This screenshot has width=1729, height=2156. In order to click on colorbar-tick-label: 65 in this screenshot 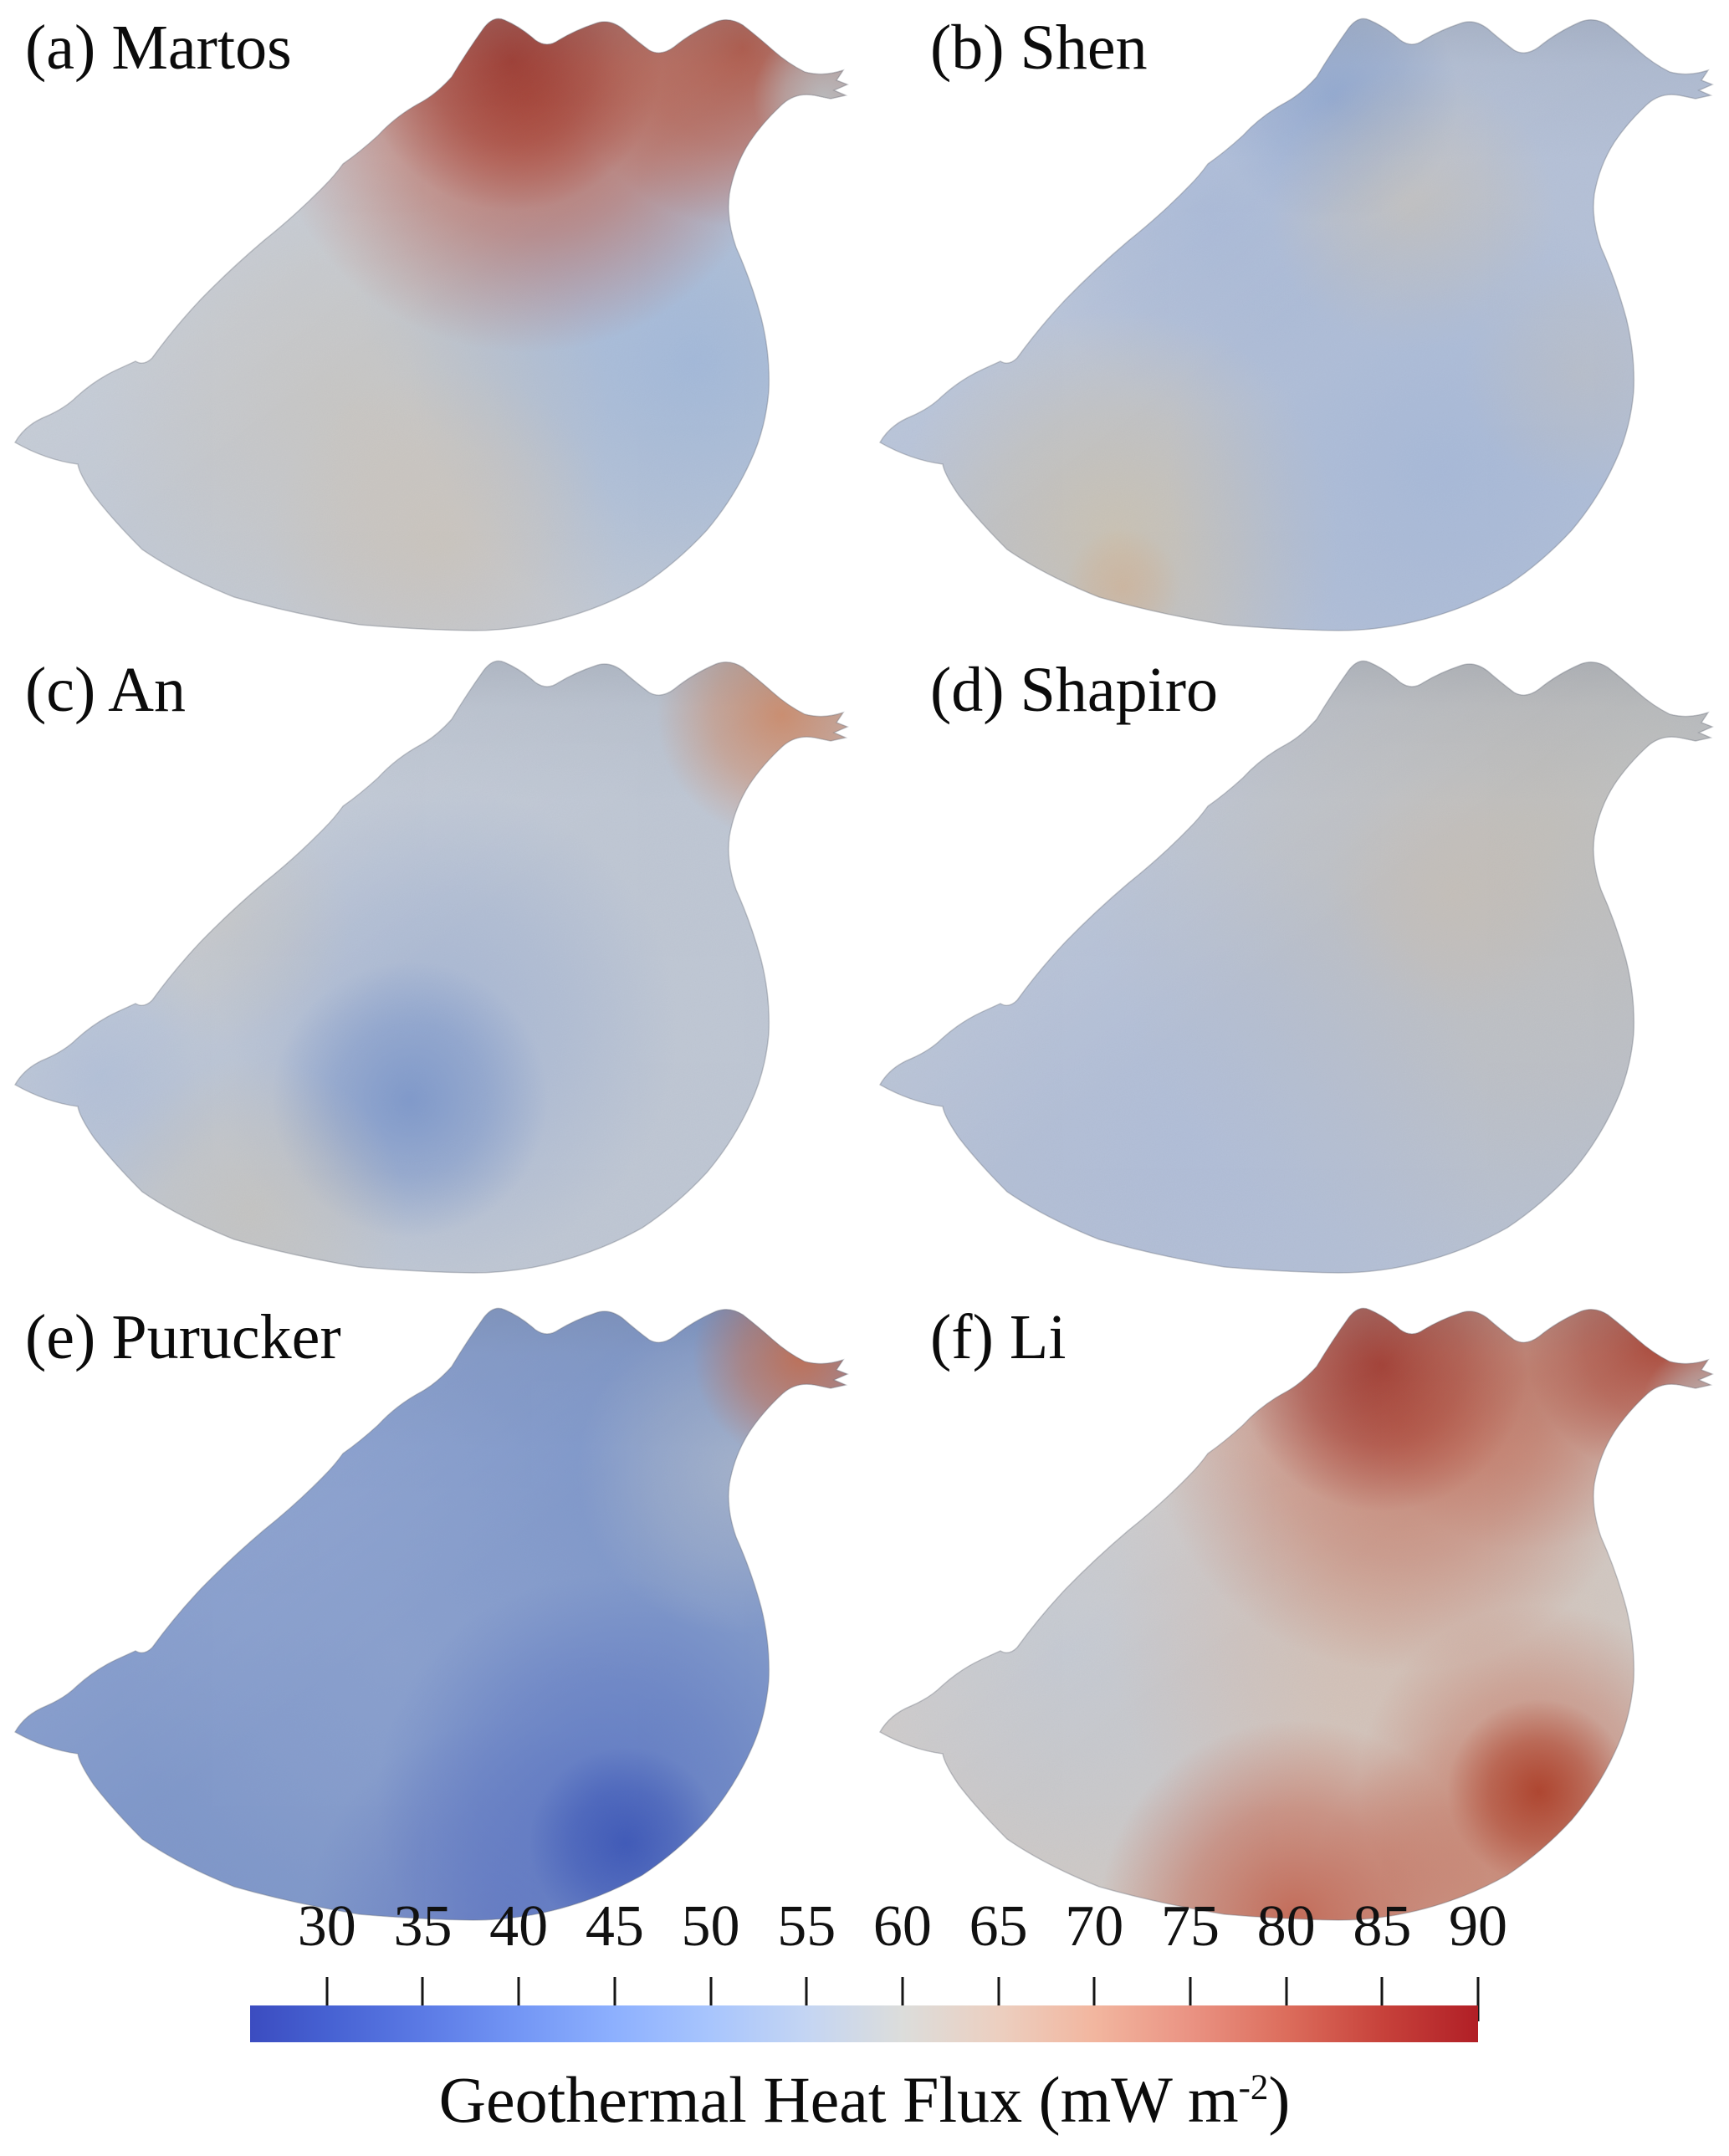, I will do `click(999, 1926)`.